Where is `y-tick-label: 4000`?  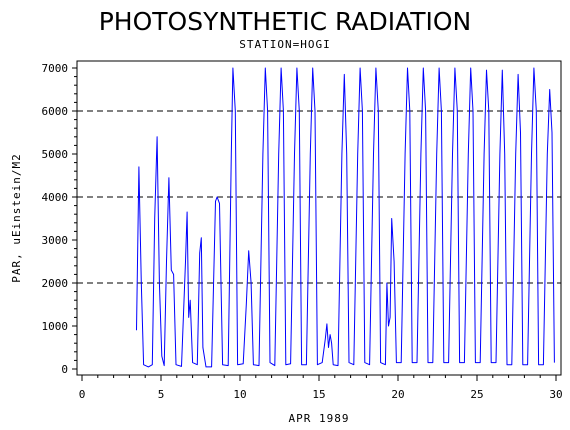
y-tick-label: 4000 is located at coordinates (55, 197).